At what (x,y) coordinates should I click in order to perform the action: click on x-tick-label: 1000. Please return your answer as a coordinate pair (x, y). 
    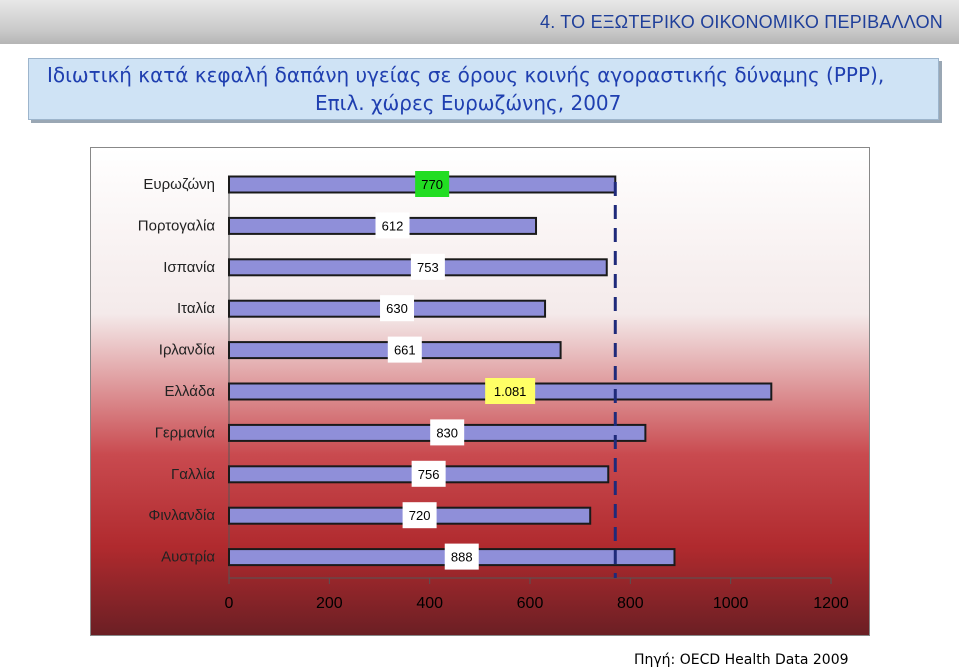
    Looking at the image, I should click on (731, 603).